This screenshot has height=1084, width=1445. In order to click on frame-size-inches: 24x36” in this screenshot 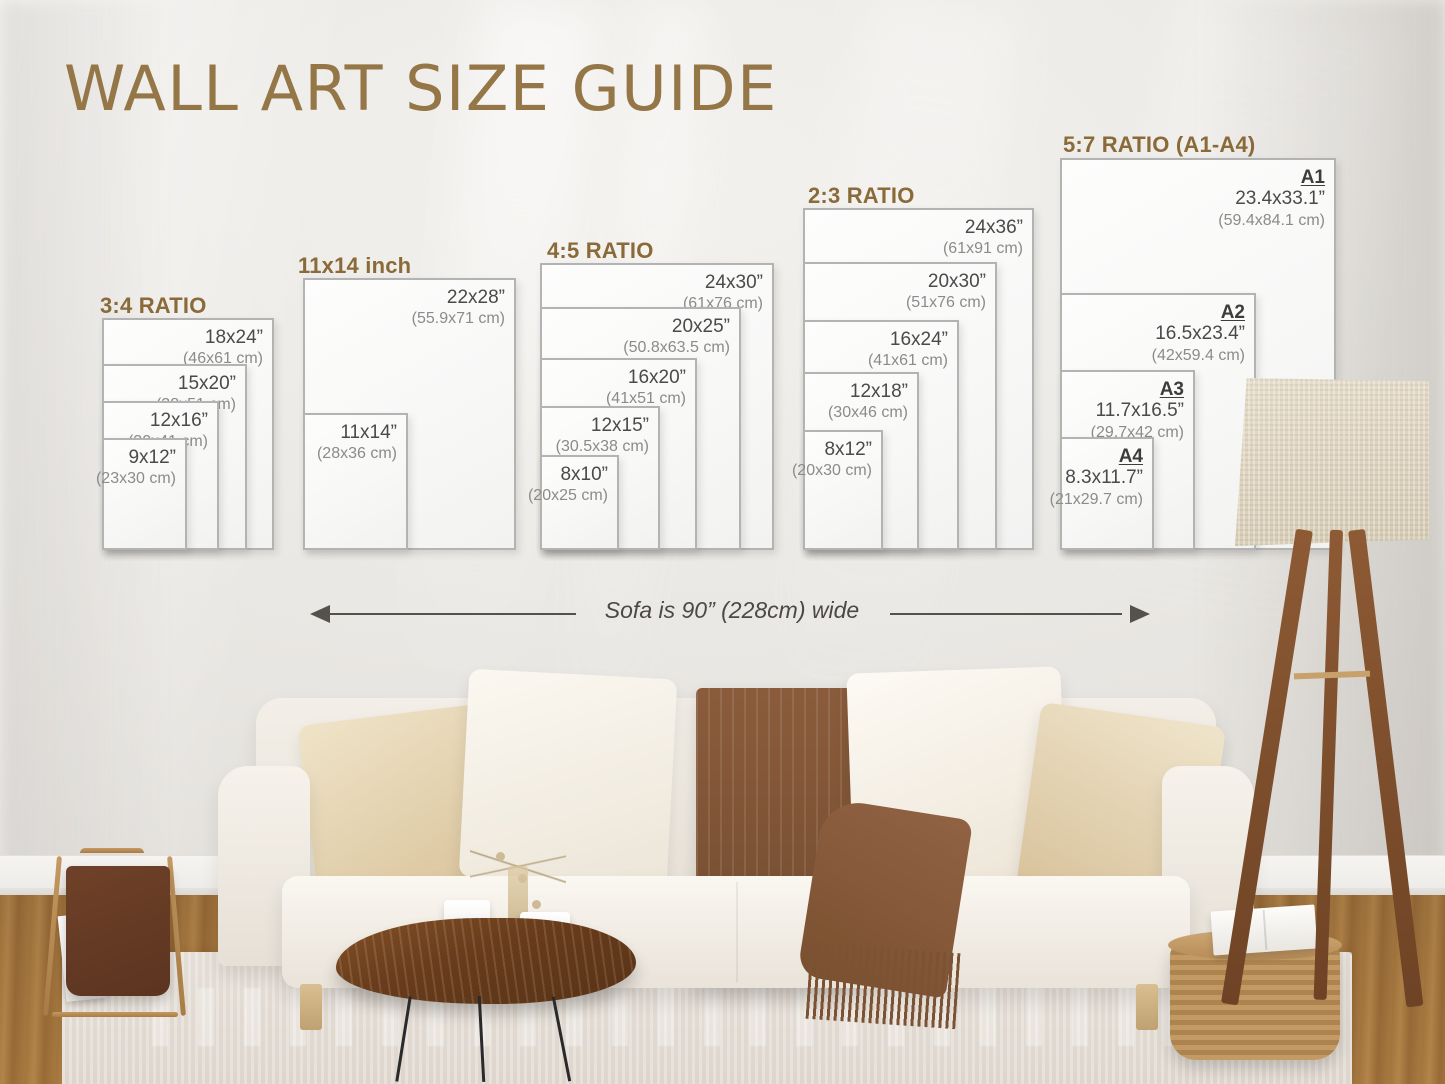, I will do `click(993, 227)`.